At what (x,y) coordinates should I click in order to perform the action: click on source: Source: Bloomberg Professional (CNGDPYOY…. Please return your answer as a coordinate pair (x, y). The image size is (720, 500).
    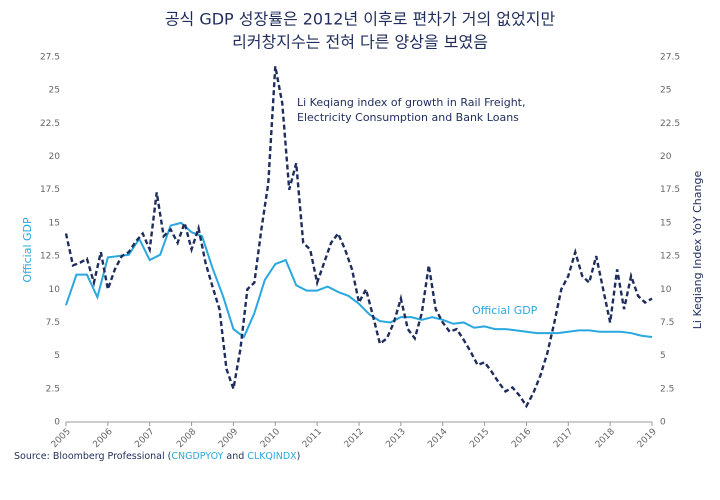
    Looking at the image, I should click on (157, 456).